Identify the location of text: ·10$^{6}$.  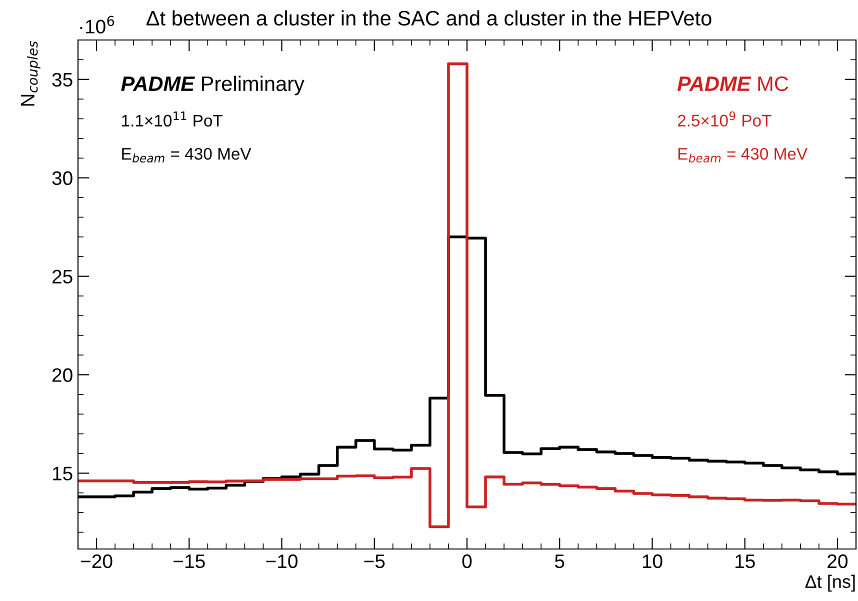
(97, 25).